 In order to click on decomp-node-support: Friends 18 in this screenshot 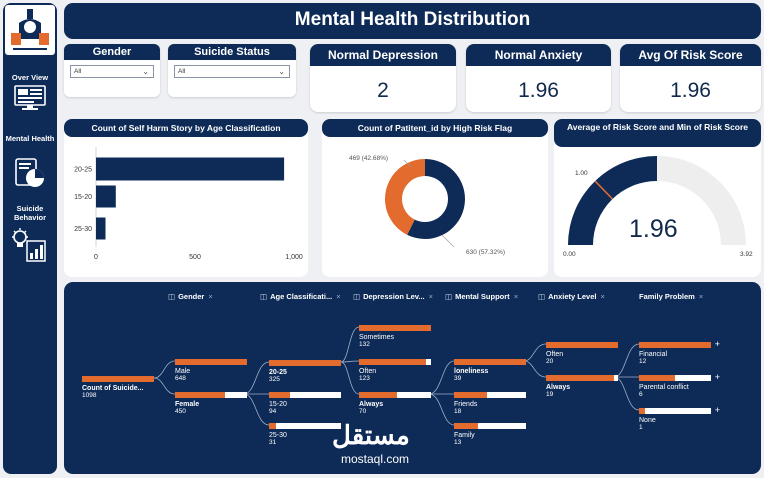, I will do `click(490, 403)`.